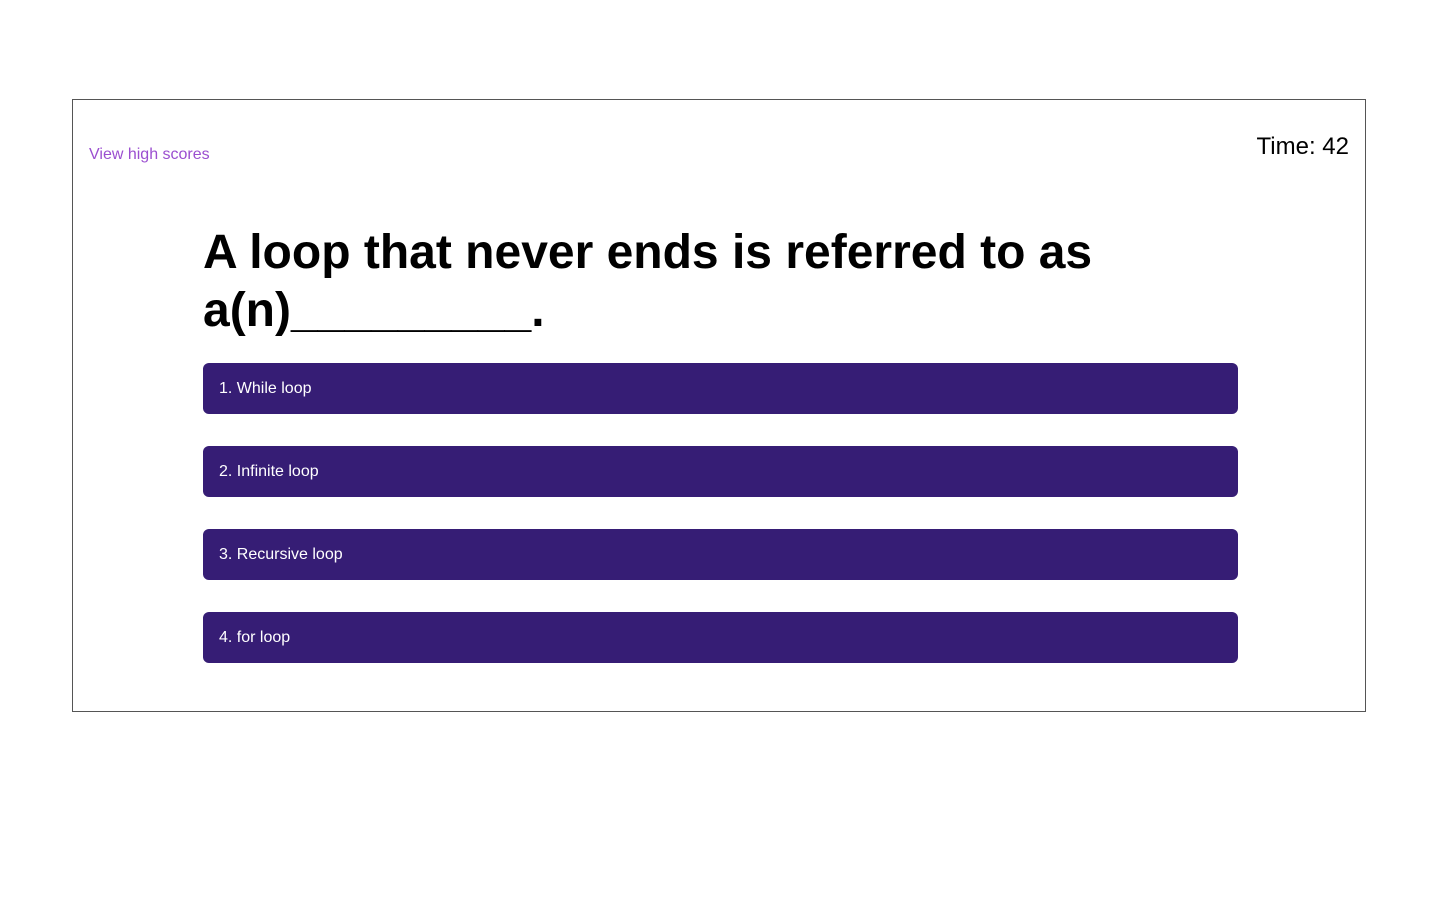  I want to click on list-item: 2. Infinite loop, so click(720, 471).